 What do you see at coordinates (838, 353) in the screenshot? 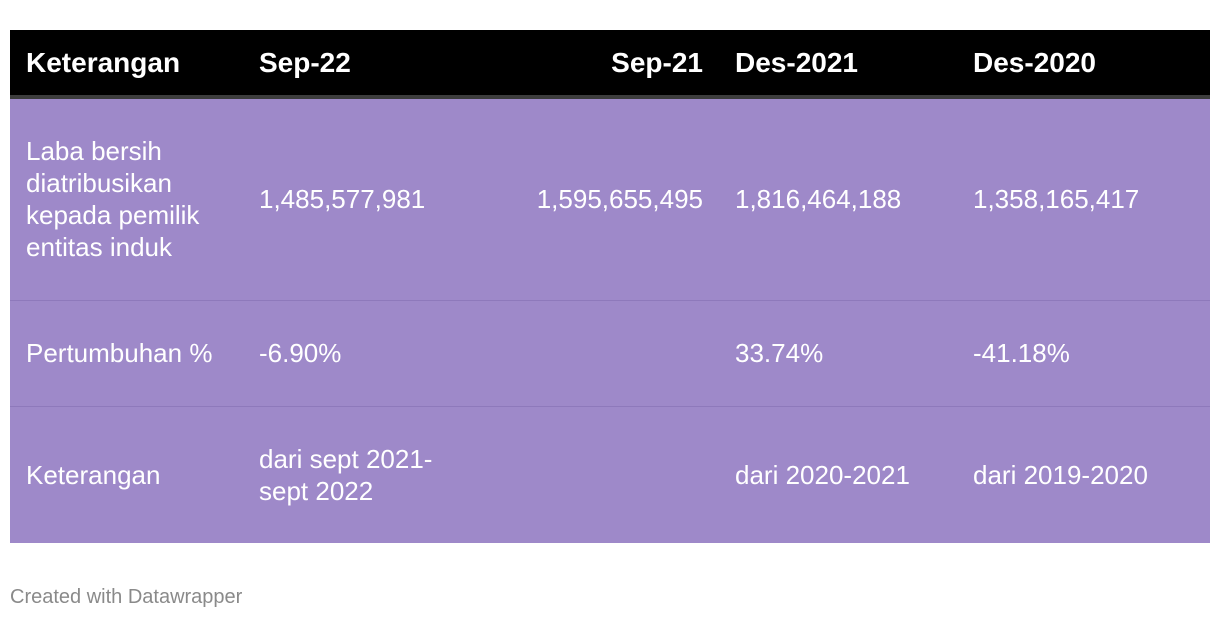
I see `table-cell: 33.74%` at bounding box center [838, 353].